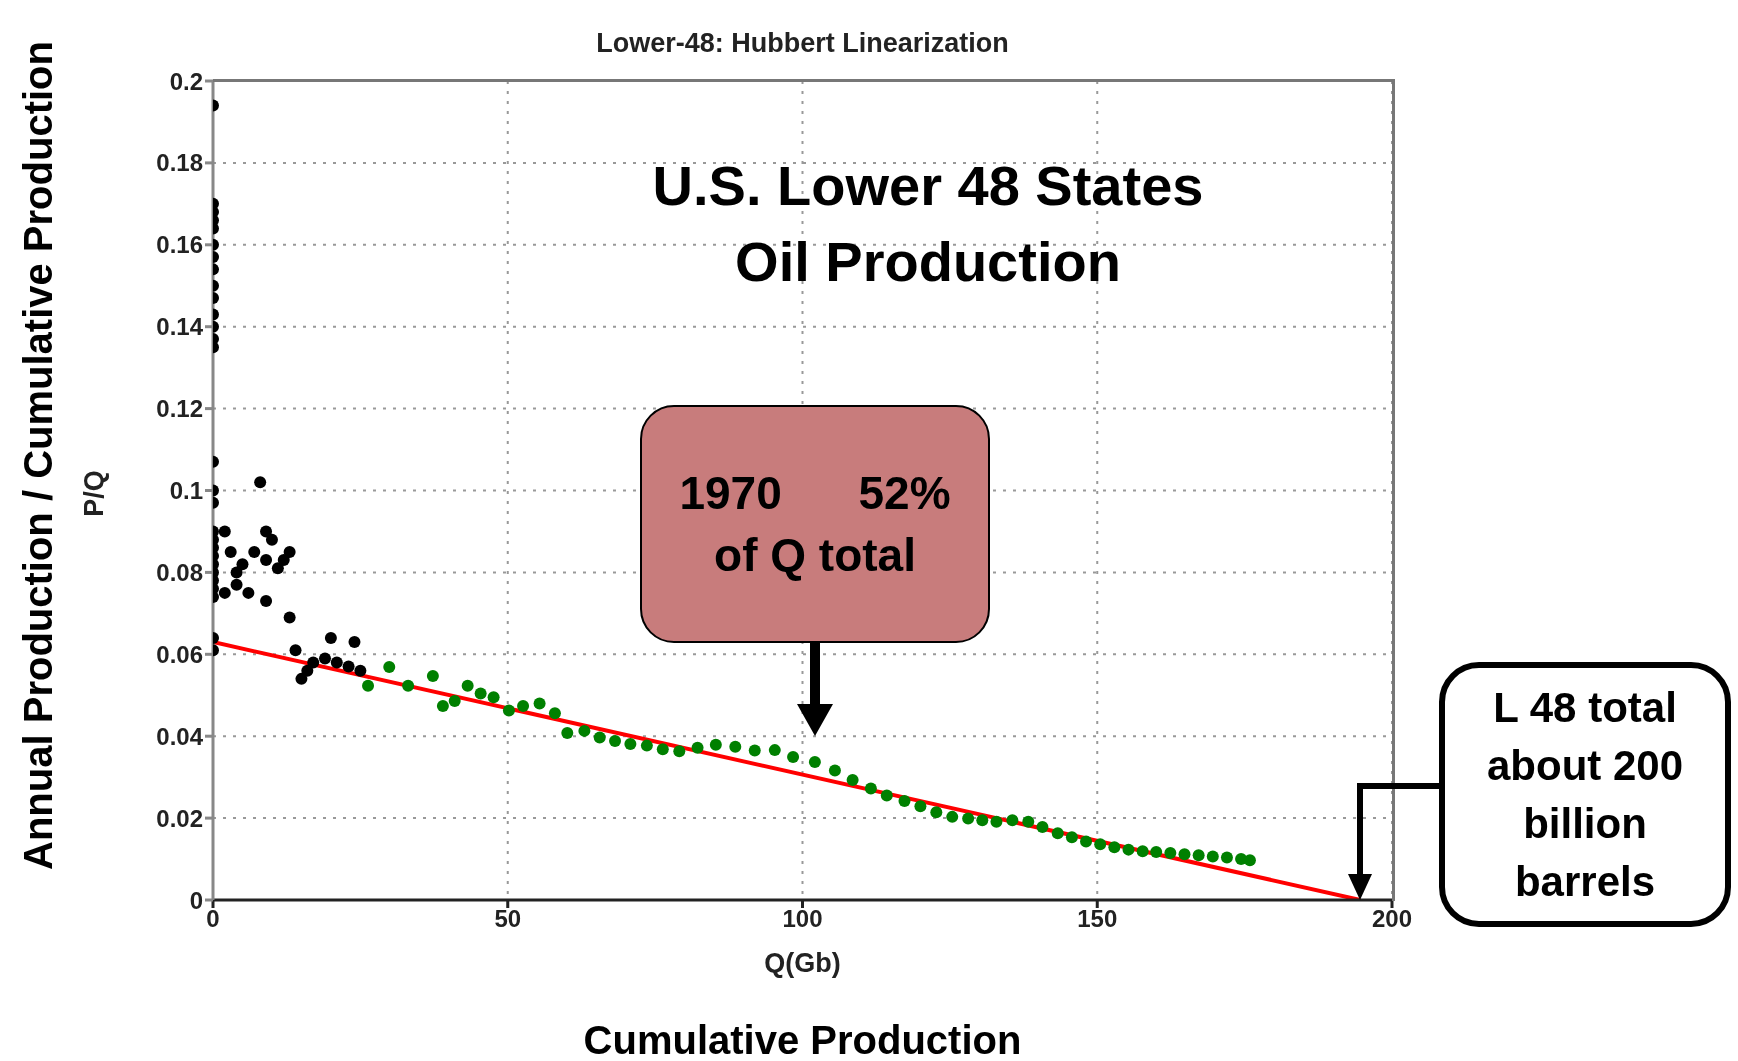 Image resolution: width=1738 pixels, height=1061 pixels. What do you see at coordinates (928, 224) in the screenshot?
I see `annotation: U.S. Lower 48 States Oil Production` at bounding box center [928, 224].